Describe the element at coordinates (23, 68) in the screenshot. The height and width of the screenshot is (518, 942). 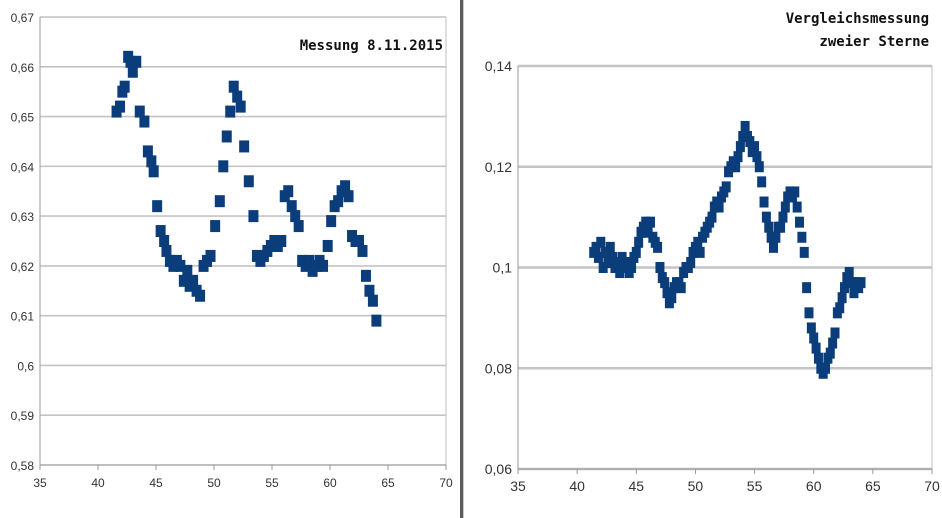
I see `y-tick-label: 0,66` at that location.